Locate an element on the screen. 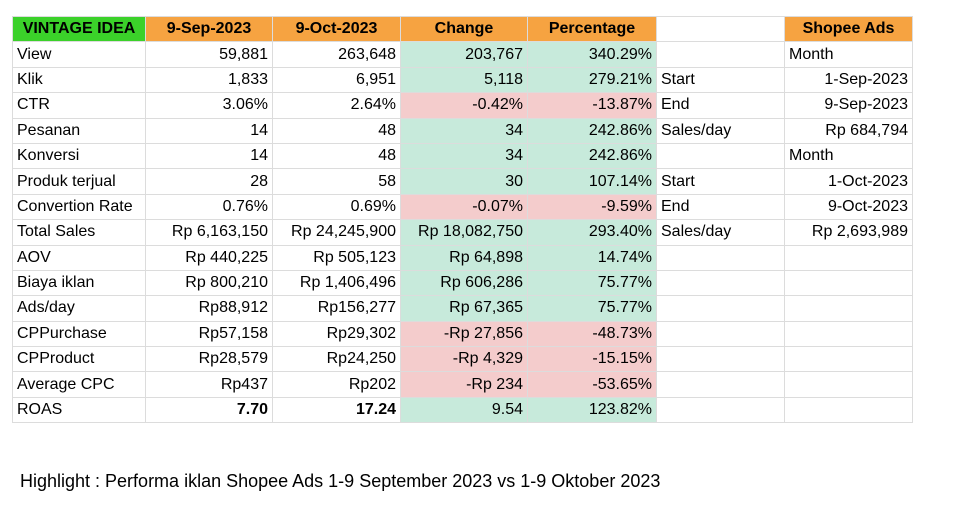 This screenshot has height=522, width=960. side-value-cell: 1-Oct-2023 is located at coordinates (848, 181).